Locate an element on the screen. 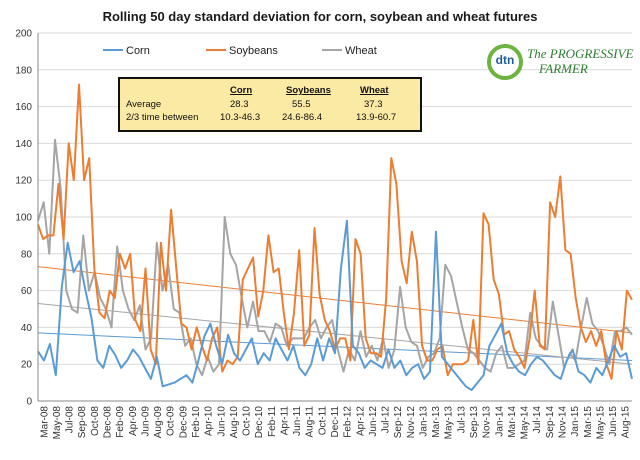 The height and width of the screenshot is (460, 640). x-tick-label: Oct-08 is located at coordinates (95, 421).